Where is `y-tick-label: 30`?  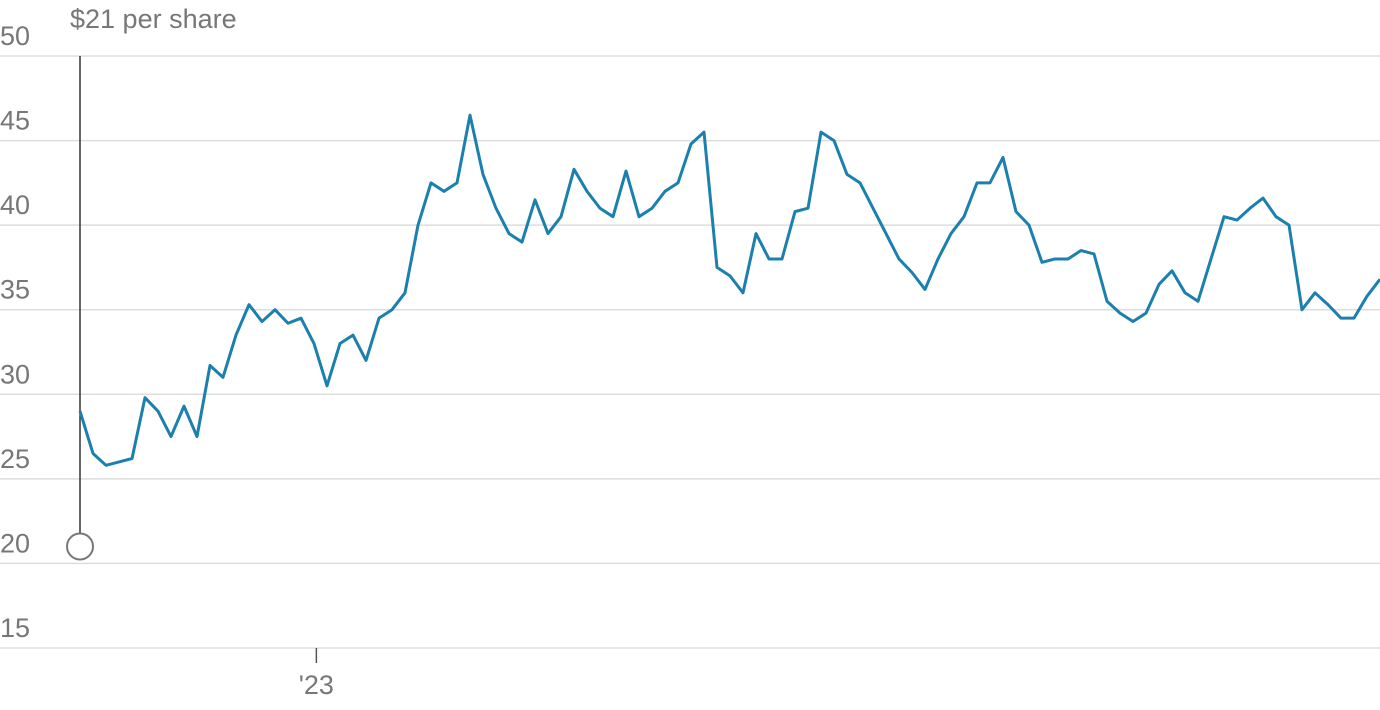
y-tick-label: 30 is located at coordinates (15, 374).